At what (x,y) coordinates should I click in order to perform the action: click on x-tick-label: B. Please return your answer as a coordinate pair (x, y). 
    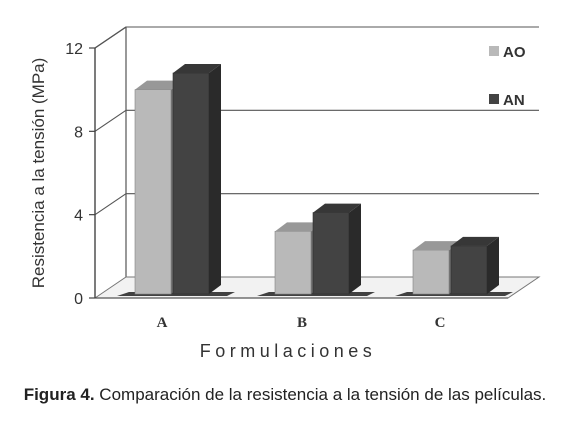
    Looking at the image, I should click on (302, 323).